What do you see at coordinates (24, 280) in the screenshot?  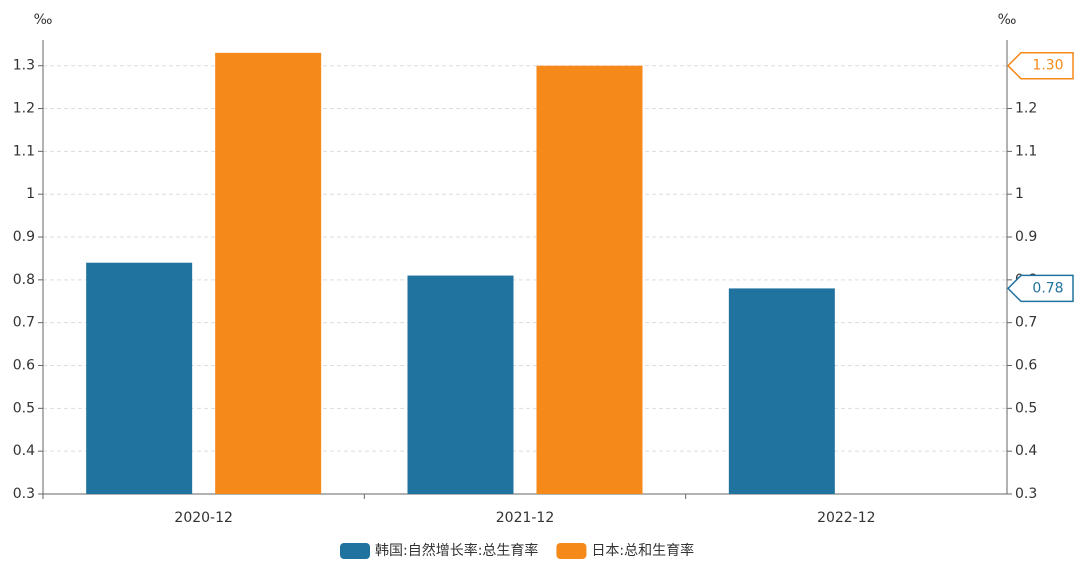 I see `y-tick-label: 0.8` at bounding box center [24, 280].